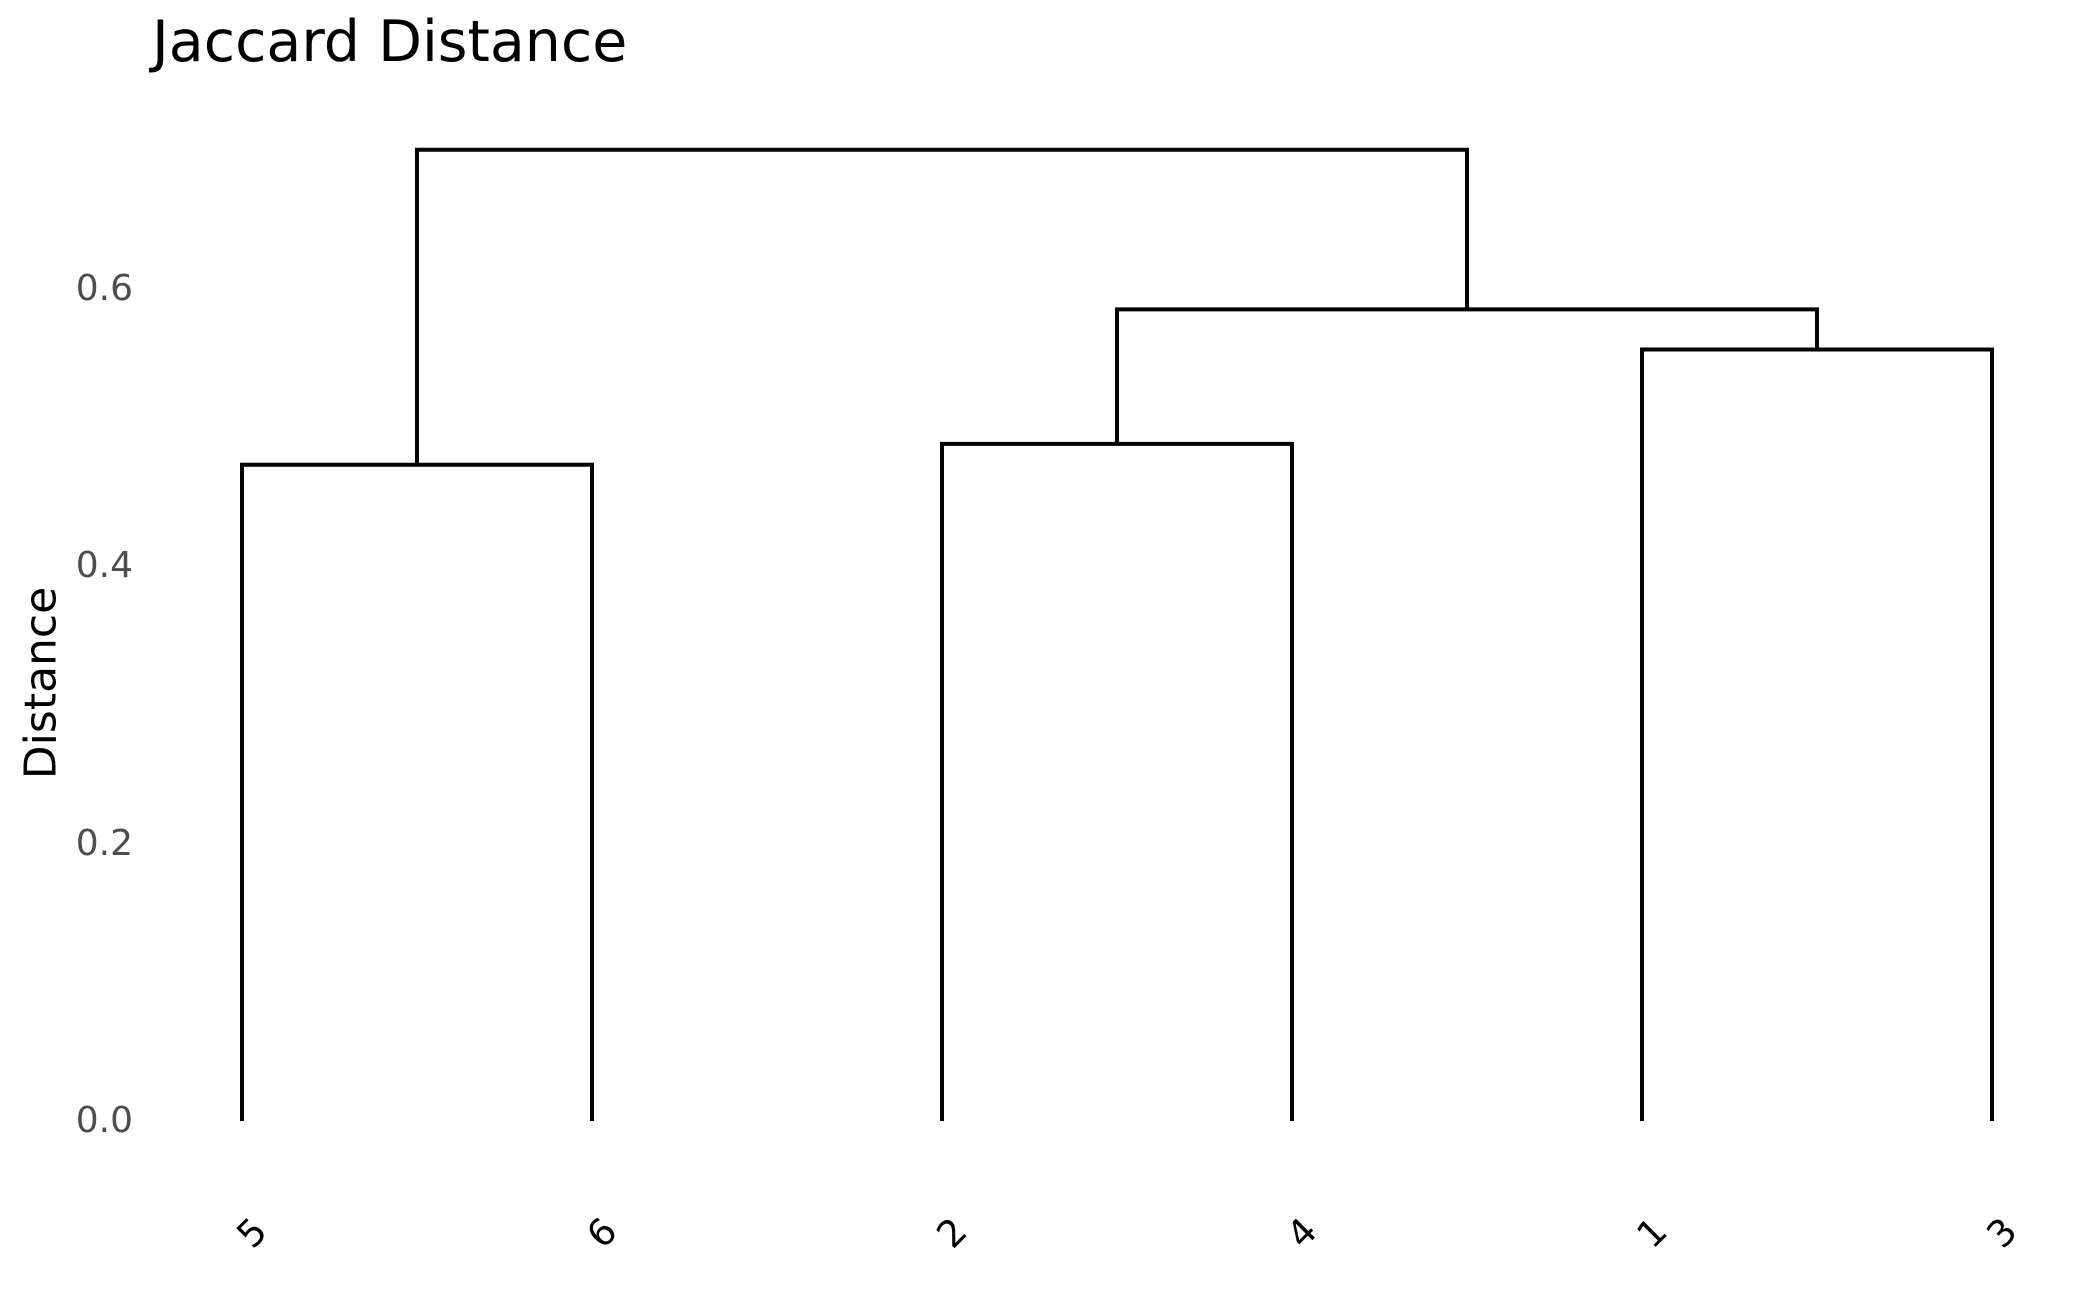 The image size is (2100, 1297). What do you see at coordinates (41, 683) in the screenshot?
I see `y-axis-label: Distance` at bounding box center [41, 683].